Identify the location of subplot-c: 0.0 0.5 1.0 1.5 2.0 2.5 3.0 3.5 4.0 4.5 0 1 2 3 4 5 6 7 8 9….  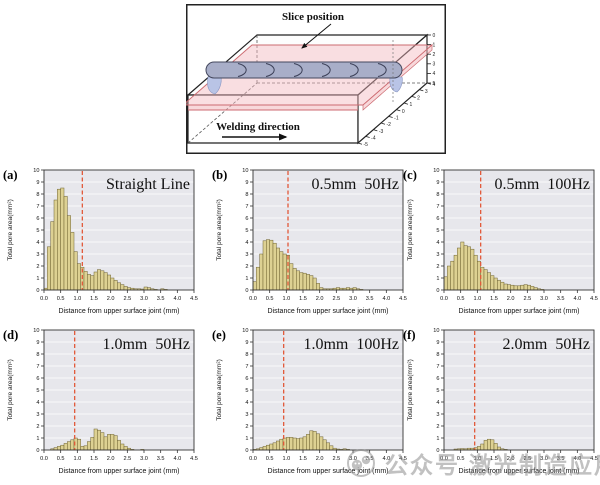
(500, 241).